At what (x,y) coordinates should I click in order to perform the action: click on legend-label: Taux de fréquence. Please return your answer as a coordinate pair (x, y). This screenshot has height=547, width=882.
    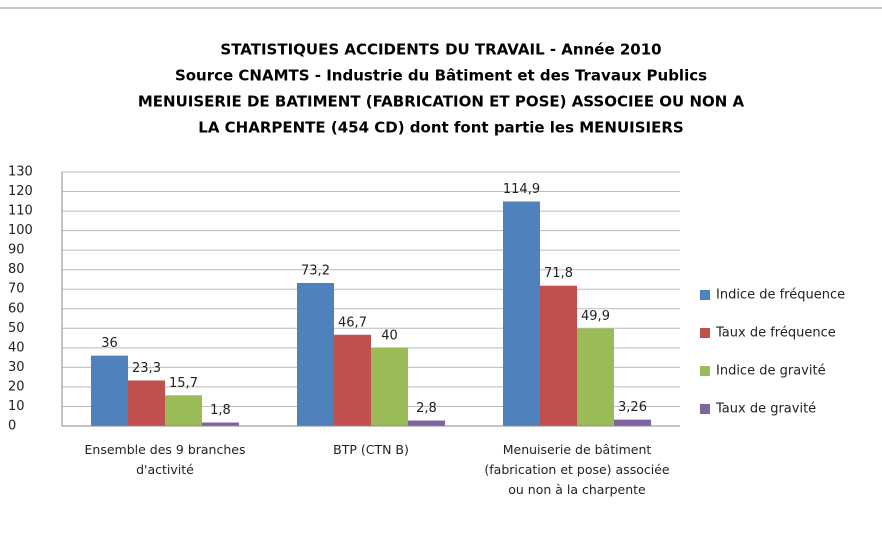
    Looking at the image, I should click on (775, 333).